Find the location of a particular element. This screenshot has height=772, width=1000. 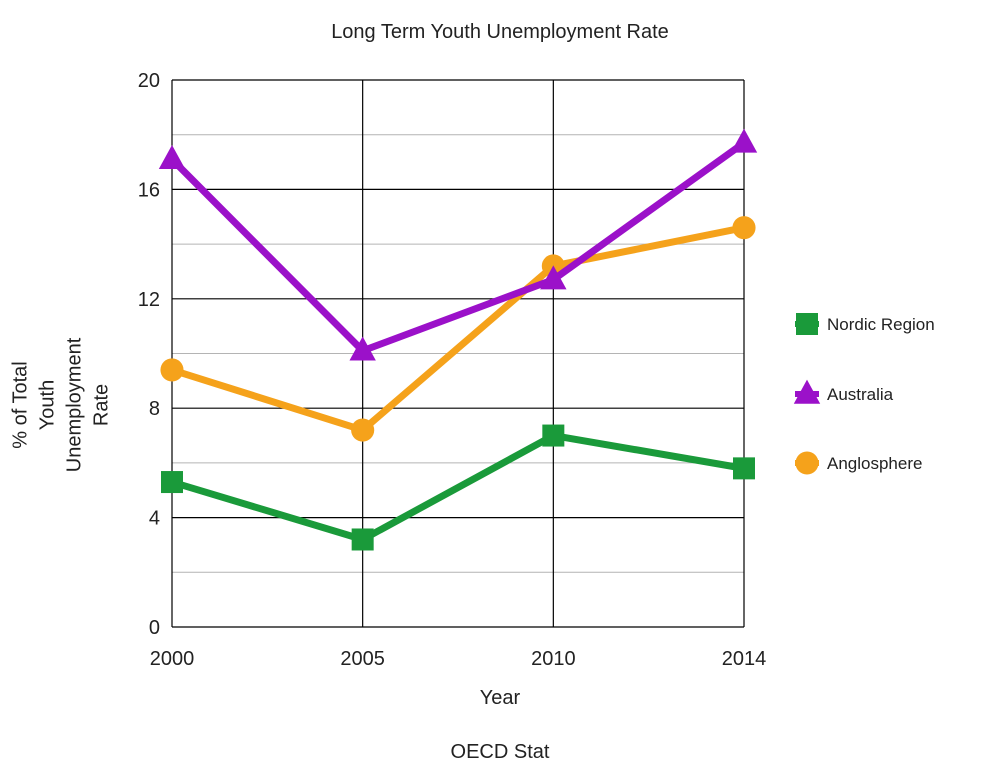

x-tick-label: 2014 is located at coordinates (744, 659).